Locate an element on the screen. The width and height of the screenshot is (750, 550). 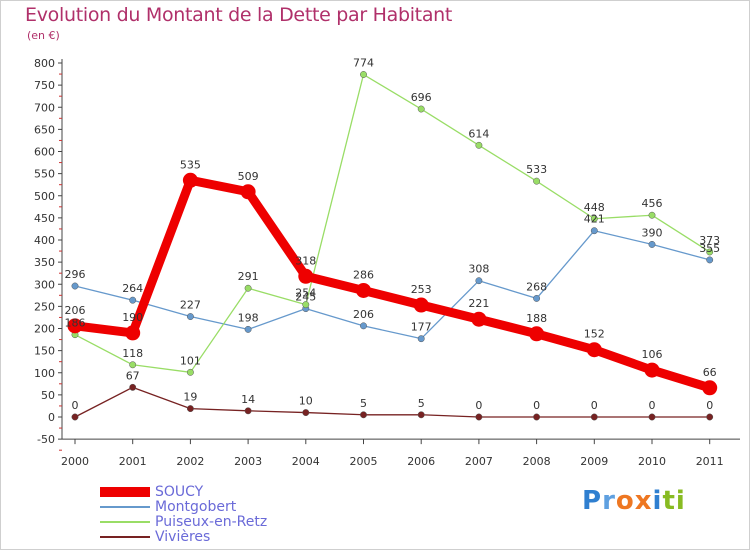
data-label: 286 is located at coordinates (363, 274).